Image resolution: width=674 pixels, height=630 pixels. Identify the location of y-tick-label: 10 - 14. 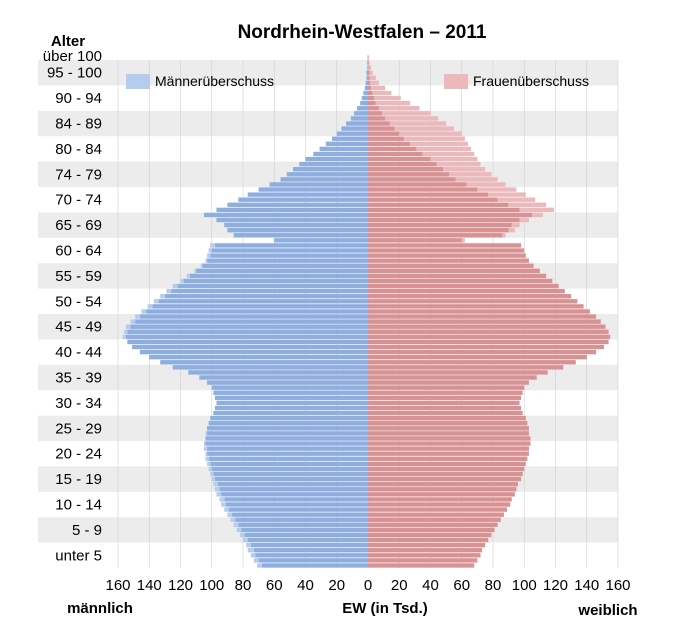
(78, 505).